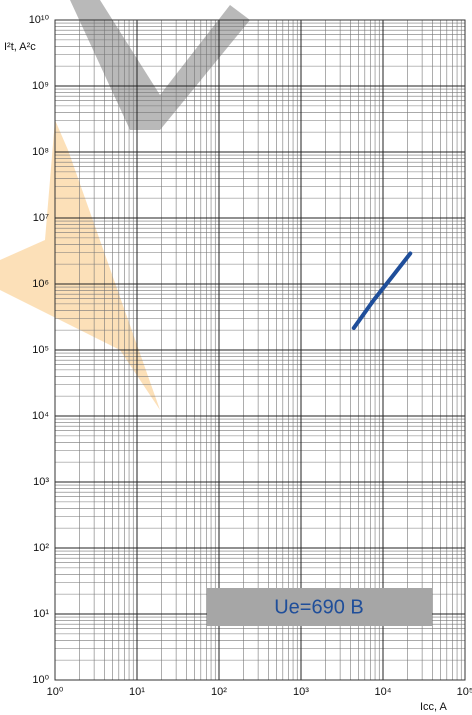  Describe the element at coordinates (301, 692) in the screenshot. I see `x-tick-label: 10³` at that location.